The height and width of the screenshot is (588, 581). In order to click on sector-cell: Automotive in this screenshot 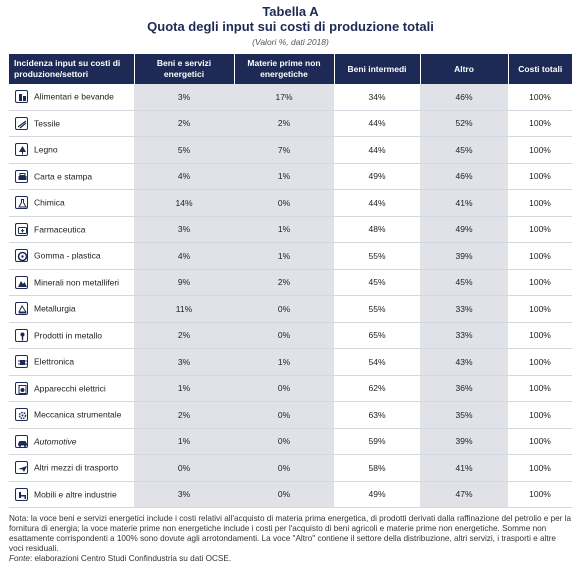, I will do `click(71, 441)`.